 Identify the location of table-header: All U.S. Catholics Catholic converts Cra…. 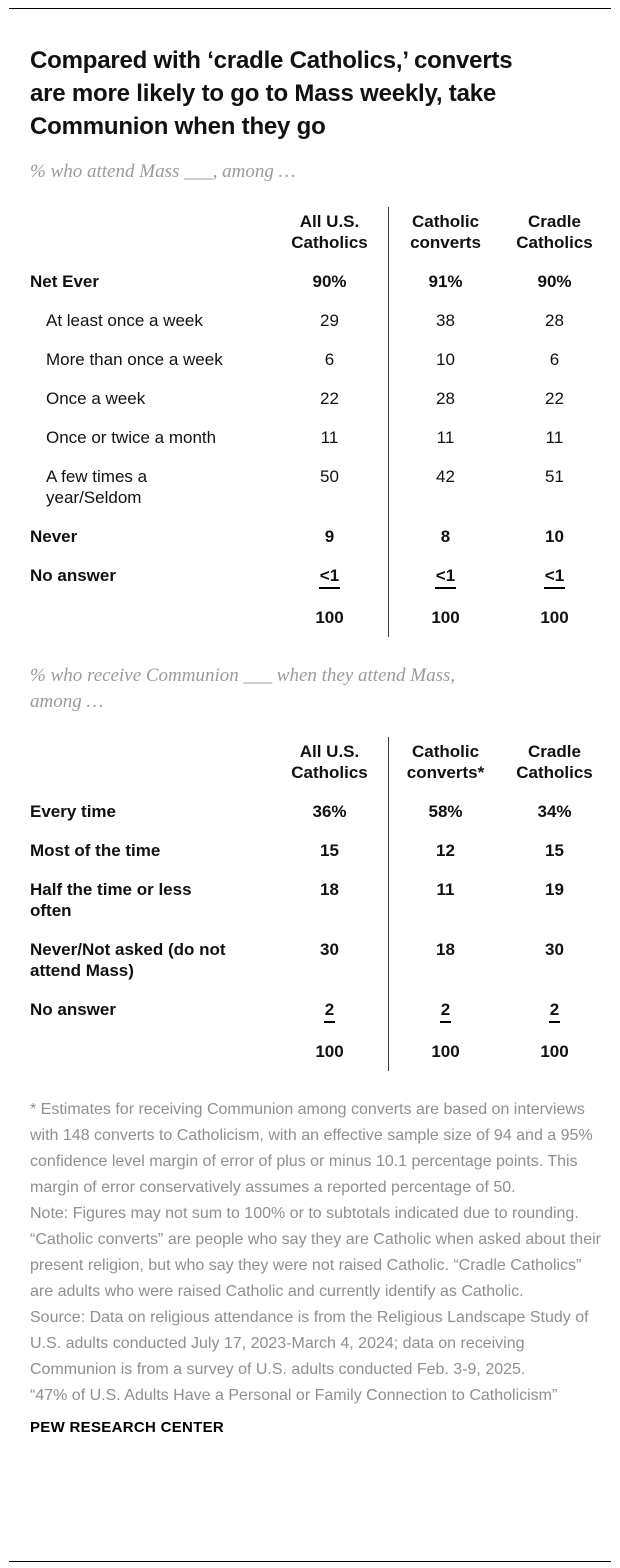
(318, 234).